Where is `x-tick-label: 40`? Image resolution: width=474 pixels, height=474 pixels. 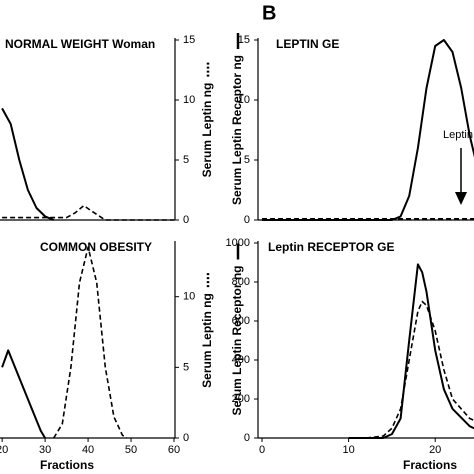 x-tick-label: 40 is located at coordinates (88, 450).